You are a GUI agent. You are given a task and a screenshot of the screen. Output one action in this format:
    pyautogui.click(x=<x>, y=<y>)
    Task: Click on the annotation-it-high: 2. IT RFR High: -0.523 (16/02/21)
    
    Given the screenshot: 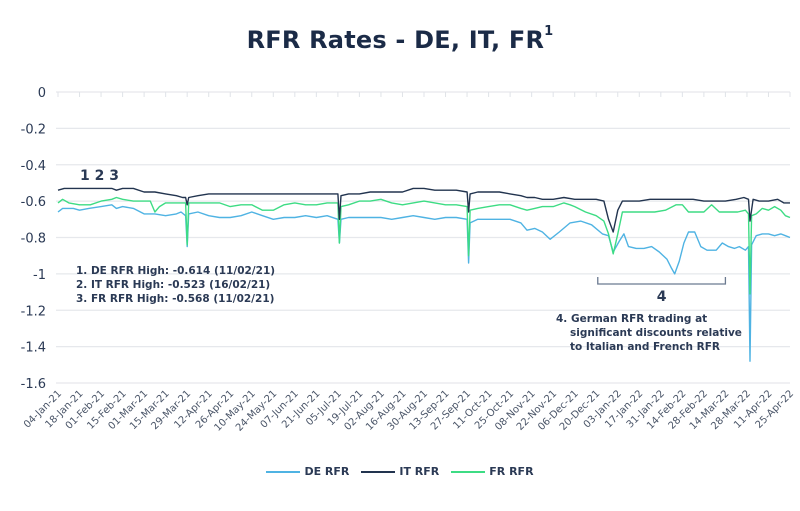 What is the action you would take?
    pyautogui.click(x=173, y=285)
    